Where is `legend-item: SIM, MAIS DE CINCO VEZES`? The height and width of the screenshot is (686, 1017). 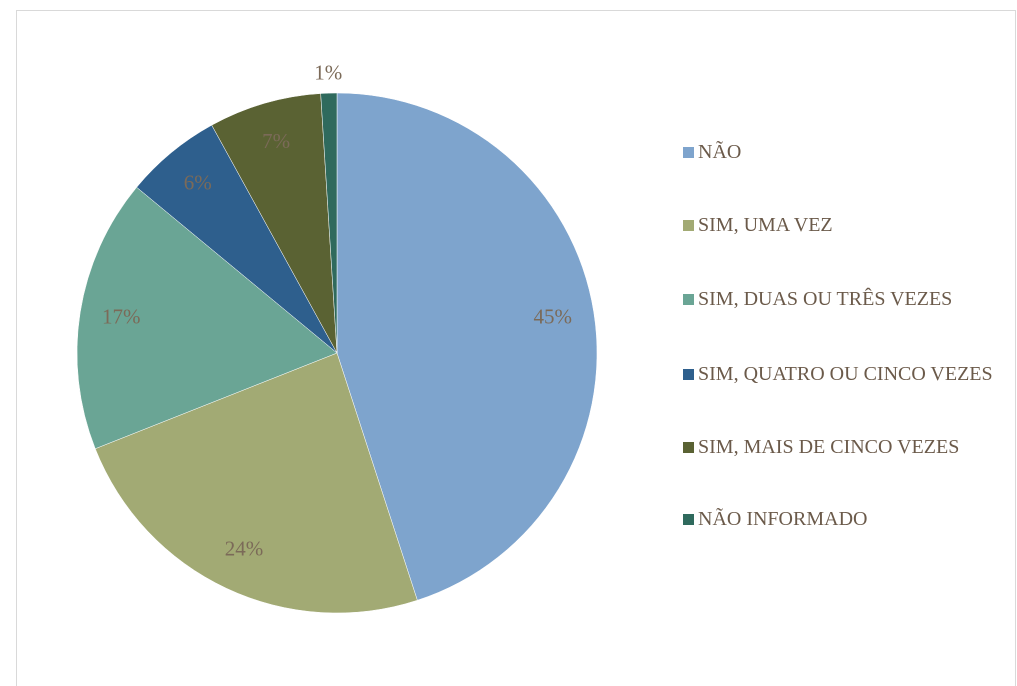 legend-item: SIM, MAIS DE CINCO VEZES is located at coordinates (819, 447).